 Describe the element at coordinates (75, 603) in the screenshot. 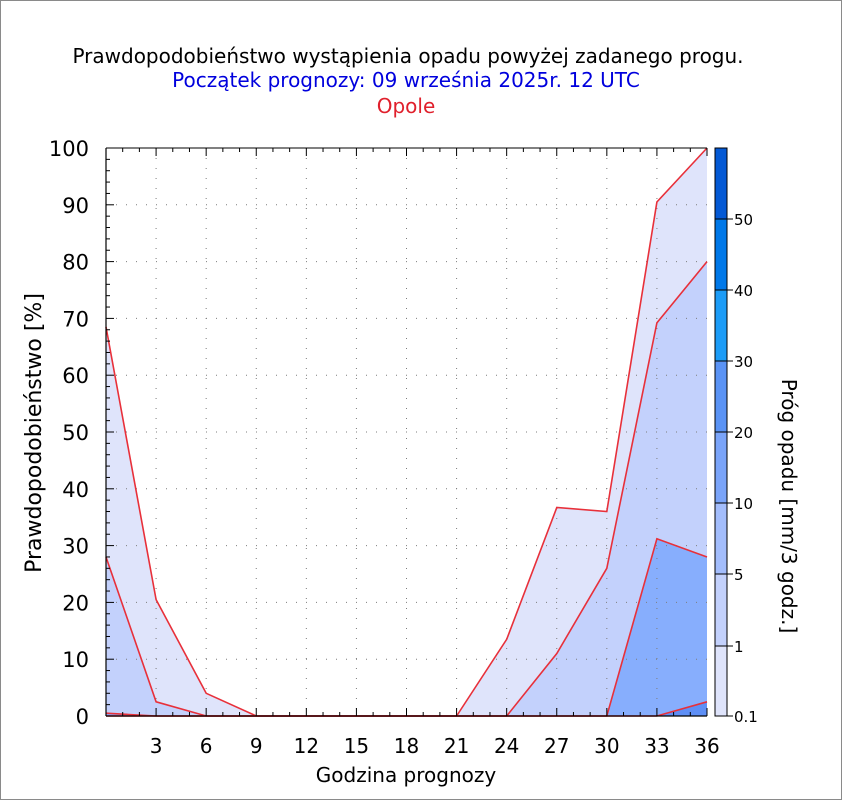

I see `y-tick-label: 20` at that location.